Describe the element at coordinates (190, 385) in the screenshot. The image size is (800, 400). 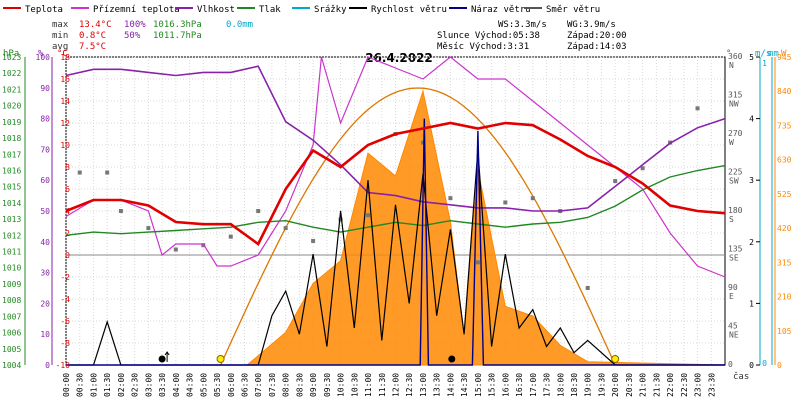
I see `time-tick-label: 04:30` at that location.